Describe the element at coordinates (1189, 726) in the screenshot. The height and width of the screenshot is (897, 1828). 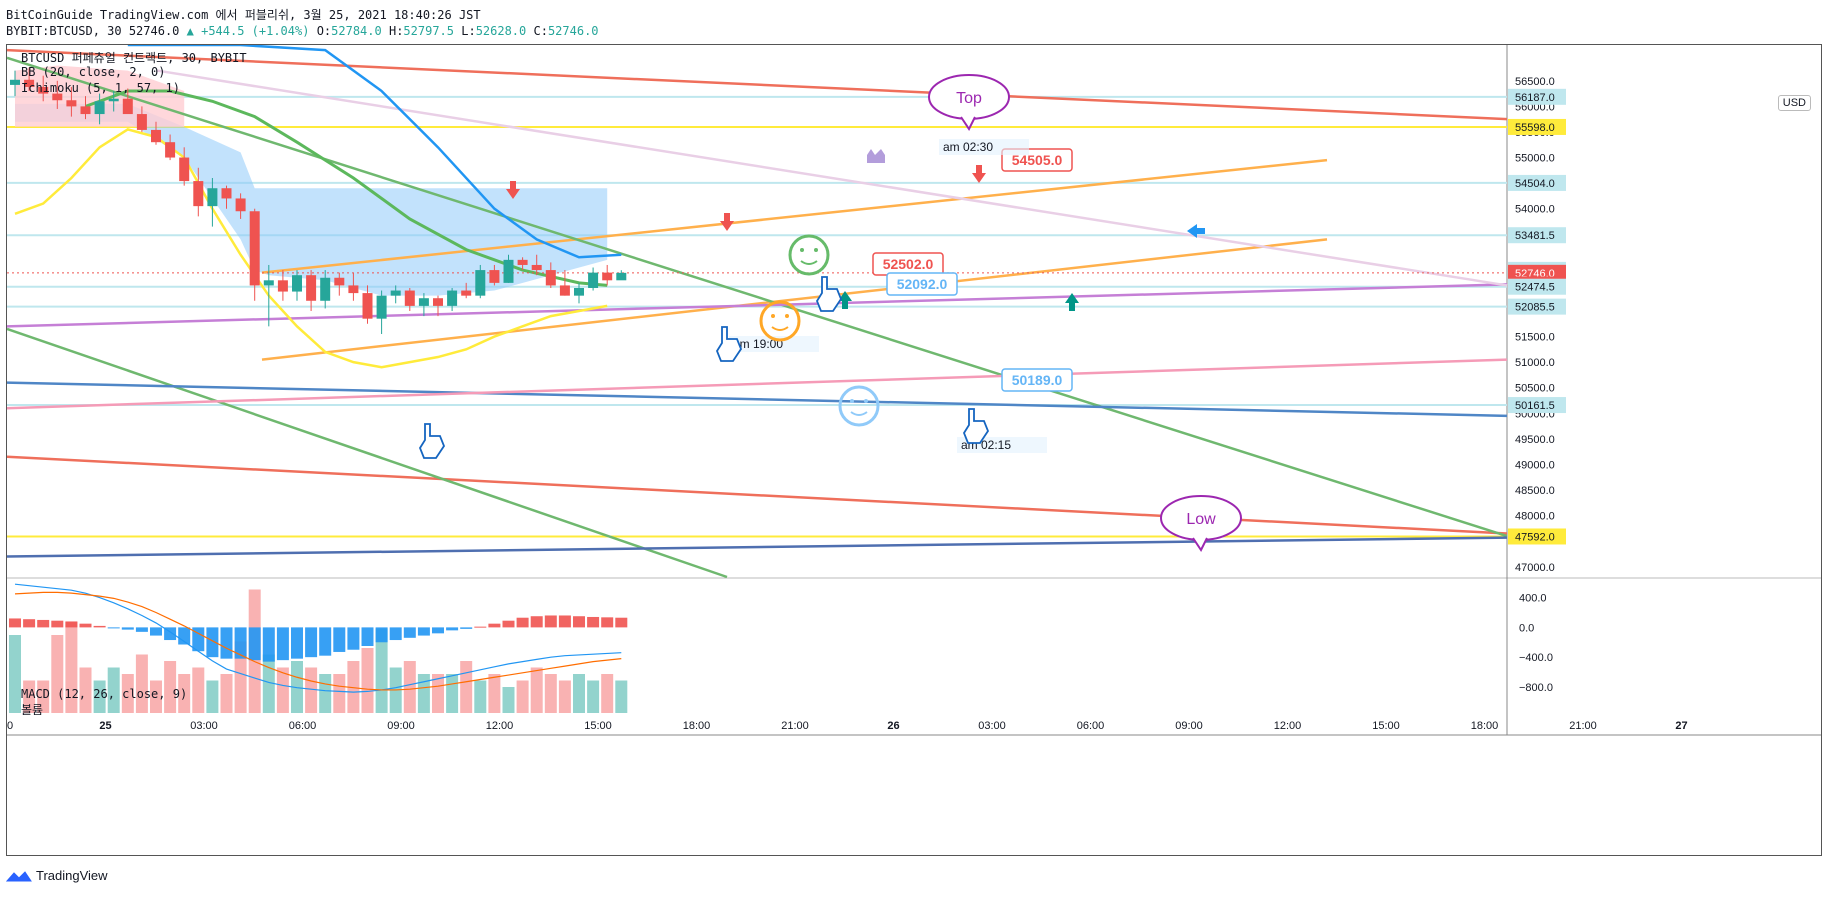
I see `time-tick-label: 09:00` at that location.